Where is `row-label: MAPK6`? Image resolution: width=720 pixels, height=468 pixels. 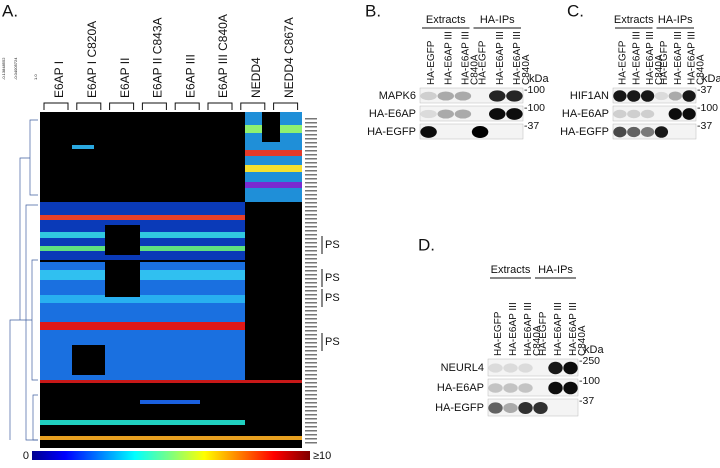 row-label: MAPK6 is located at coordinates (397, 96).